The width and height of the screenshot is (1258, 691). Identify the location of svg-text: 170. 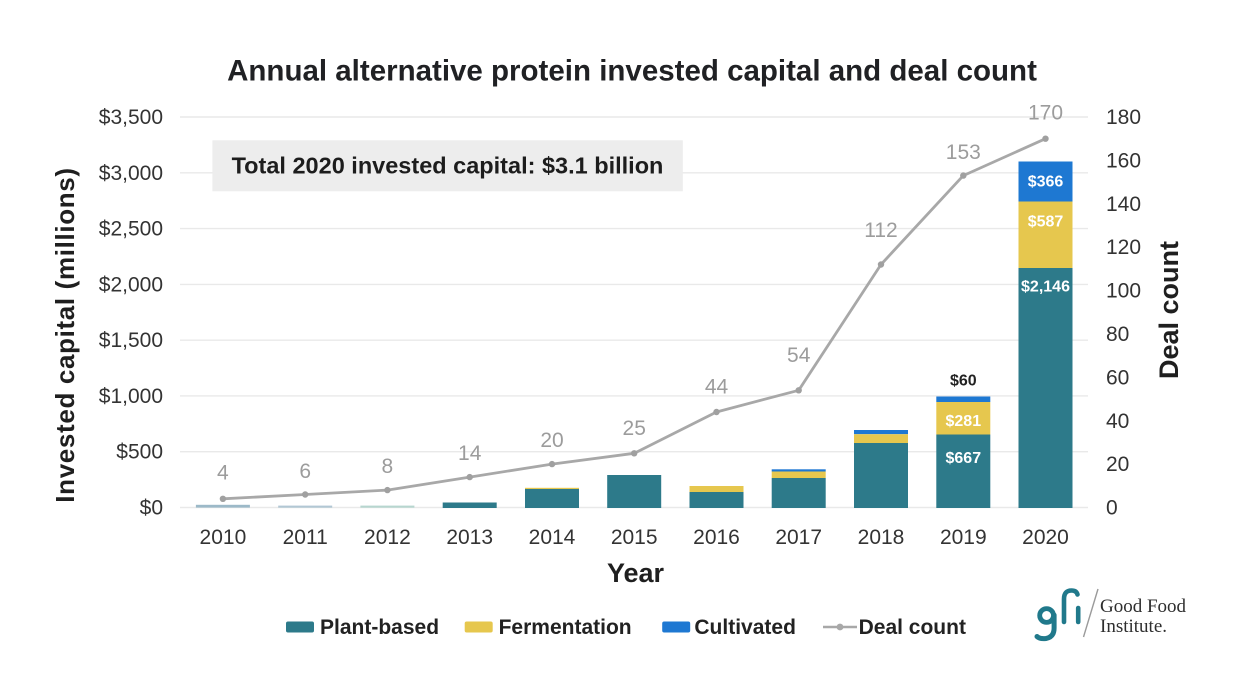
(1045, 113).